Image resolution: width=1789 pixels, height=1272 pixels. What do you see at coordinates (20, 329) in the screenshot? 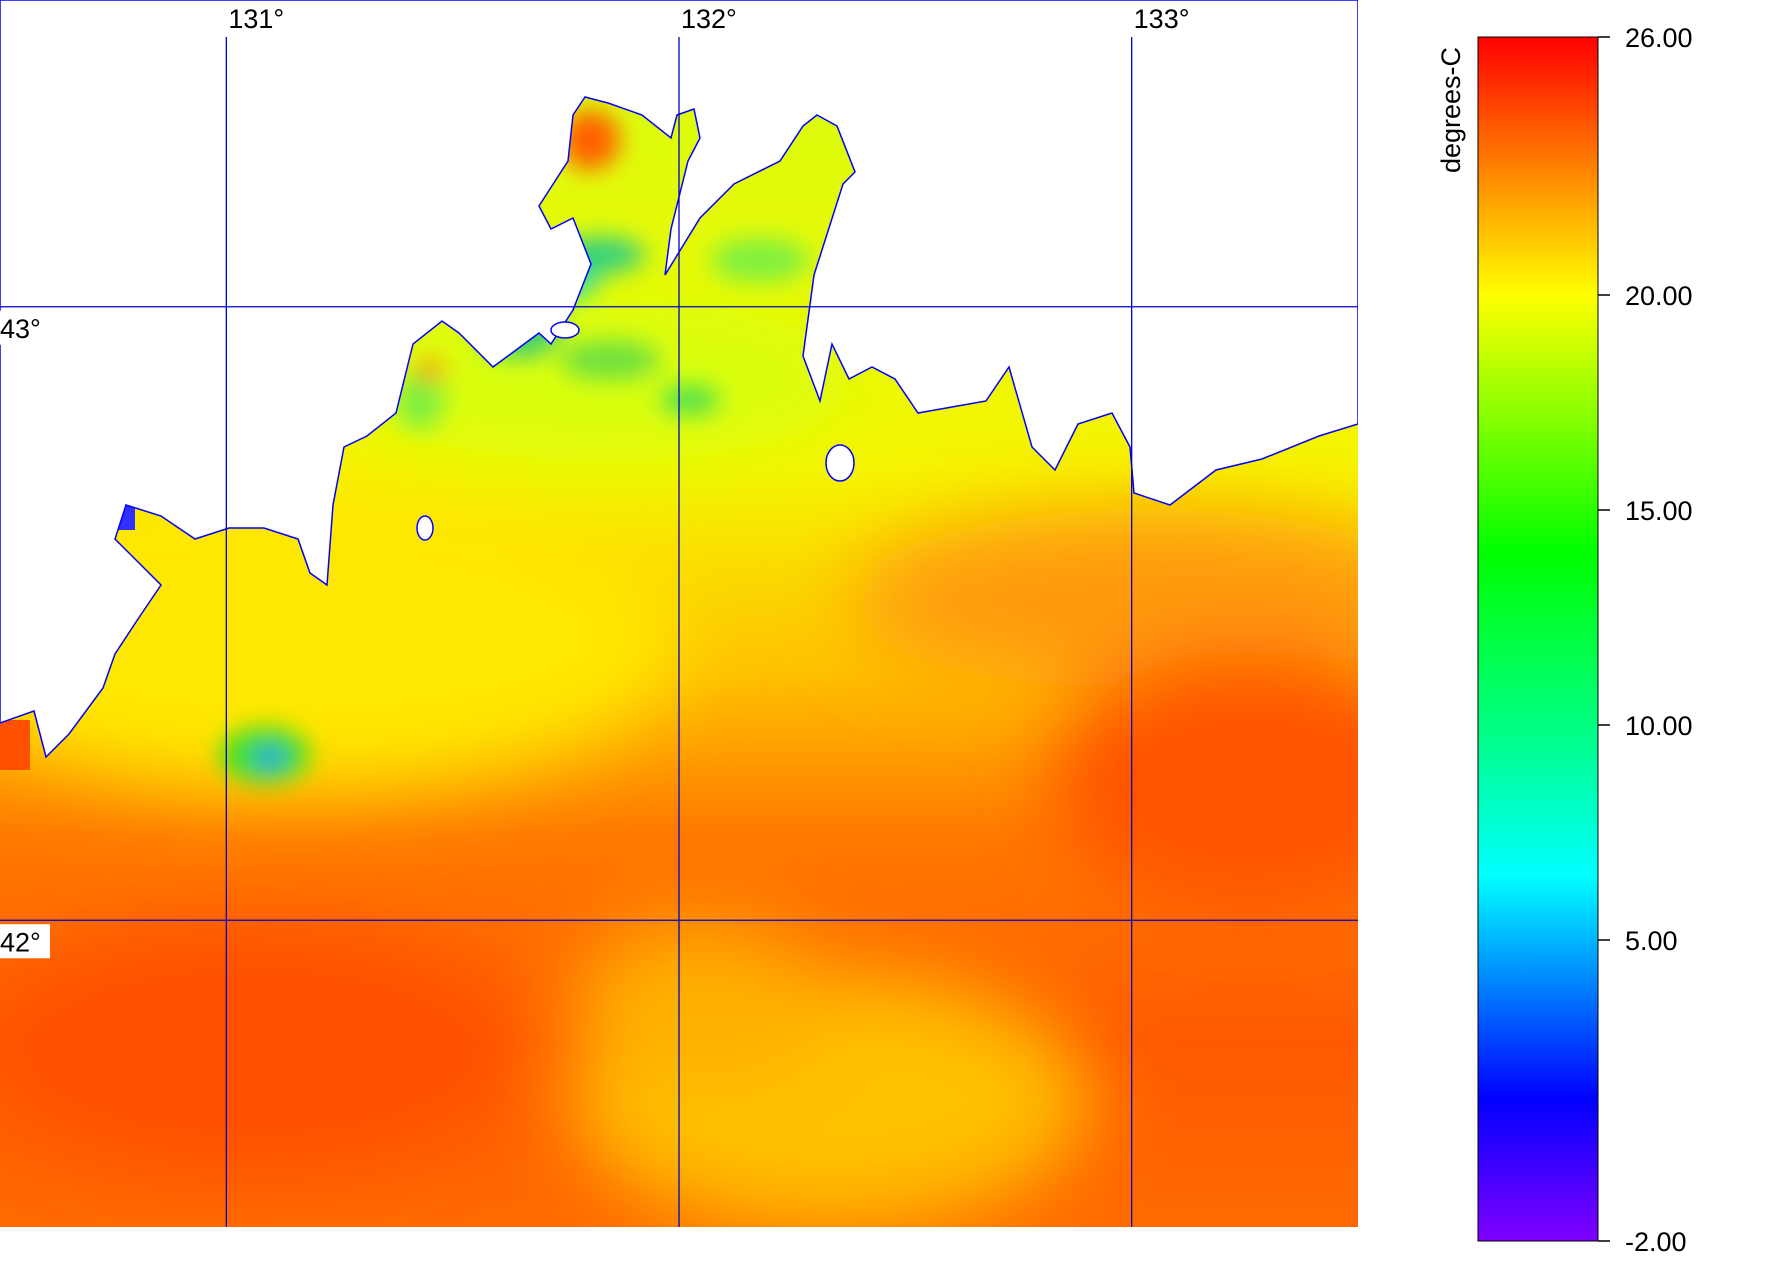
I see `latitude-label: 43°` at bounding box center [20, 329].